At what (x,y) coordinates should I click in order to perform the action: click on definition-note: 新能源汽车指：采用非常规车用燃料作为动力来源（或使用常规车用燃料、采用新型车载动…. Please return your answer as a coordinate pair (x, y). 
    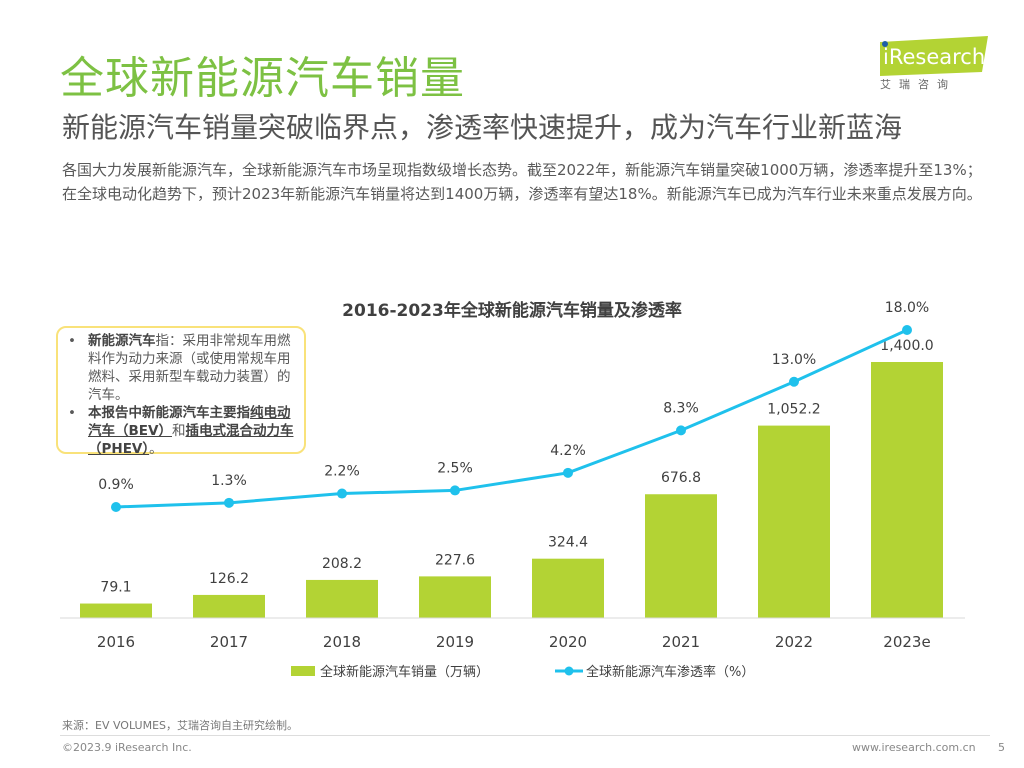
    Looking at the image, I should click on (181, 391).